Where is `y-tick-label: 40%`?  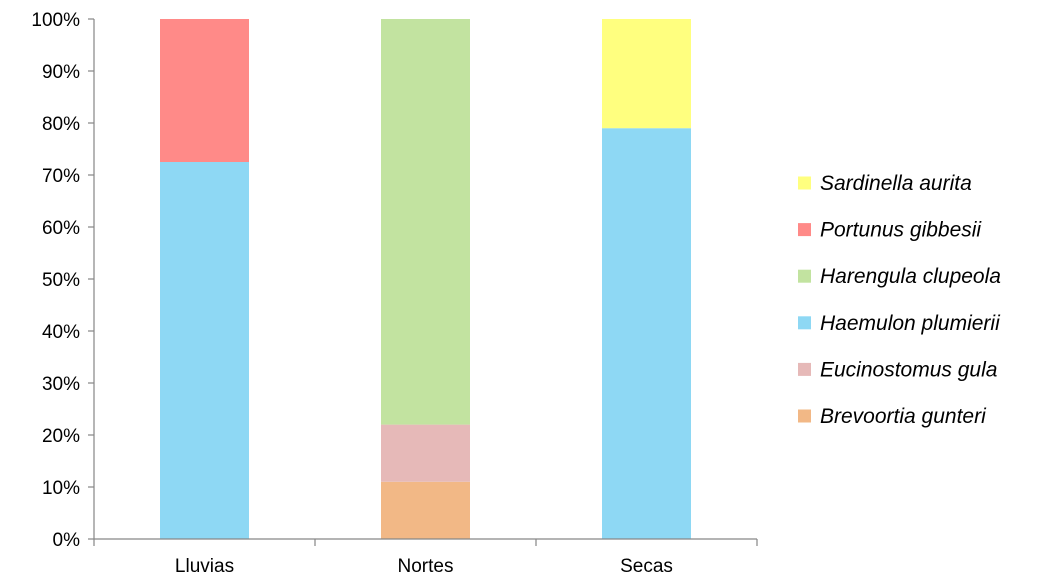
y-tick-label: 40% is located at coordinates (61, 332).